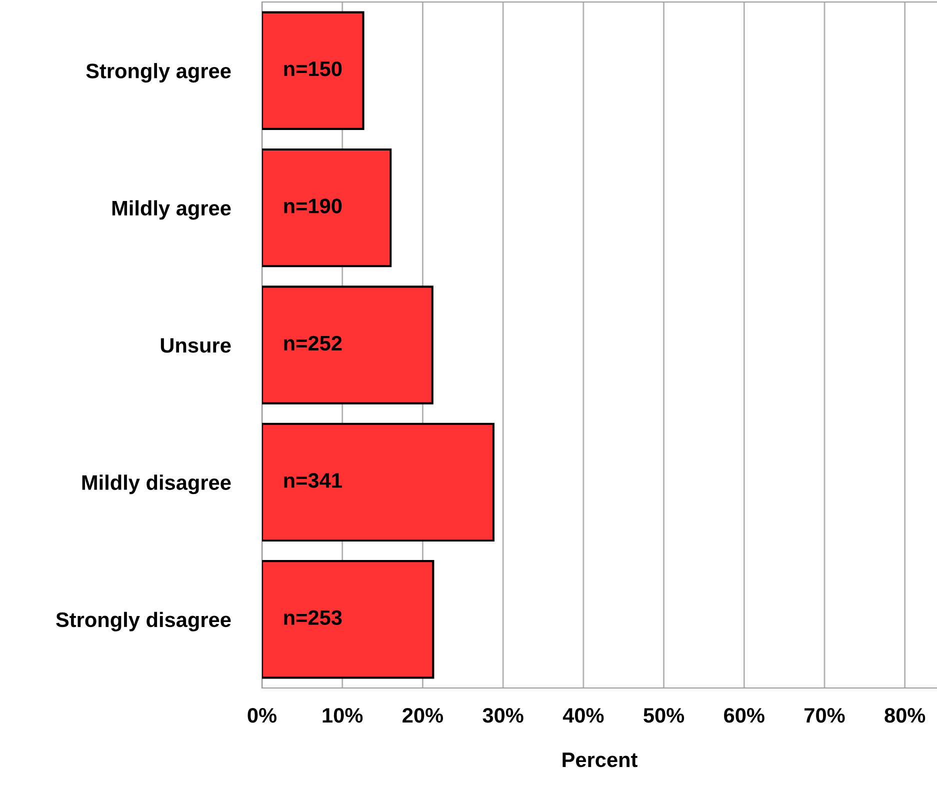 The width and height of the screenshot is (937, 789). I want to click on annotation: n=341, so click(313, 480).